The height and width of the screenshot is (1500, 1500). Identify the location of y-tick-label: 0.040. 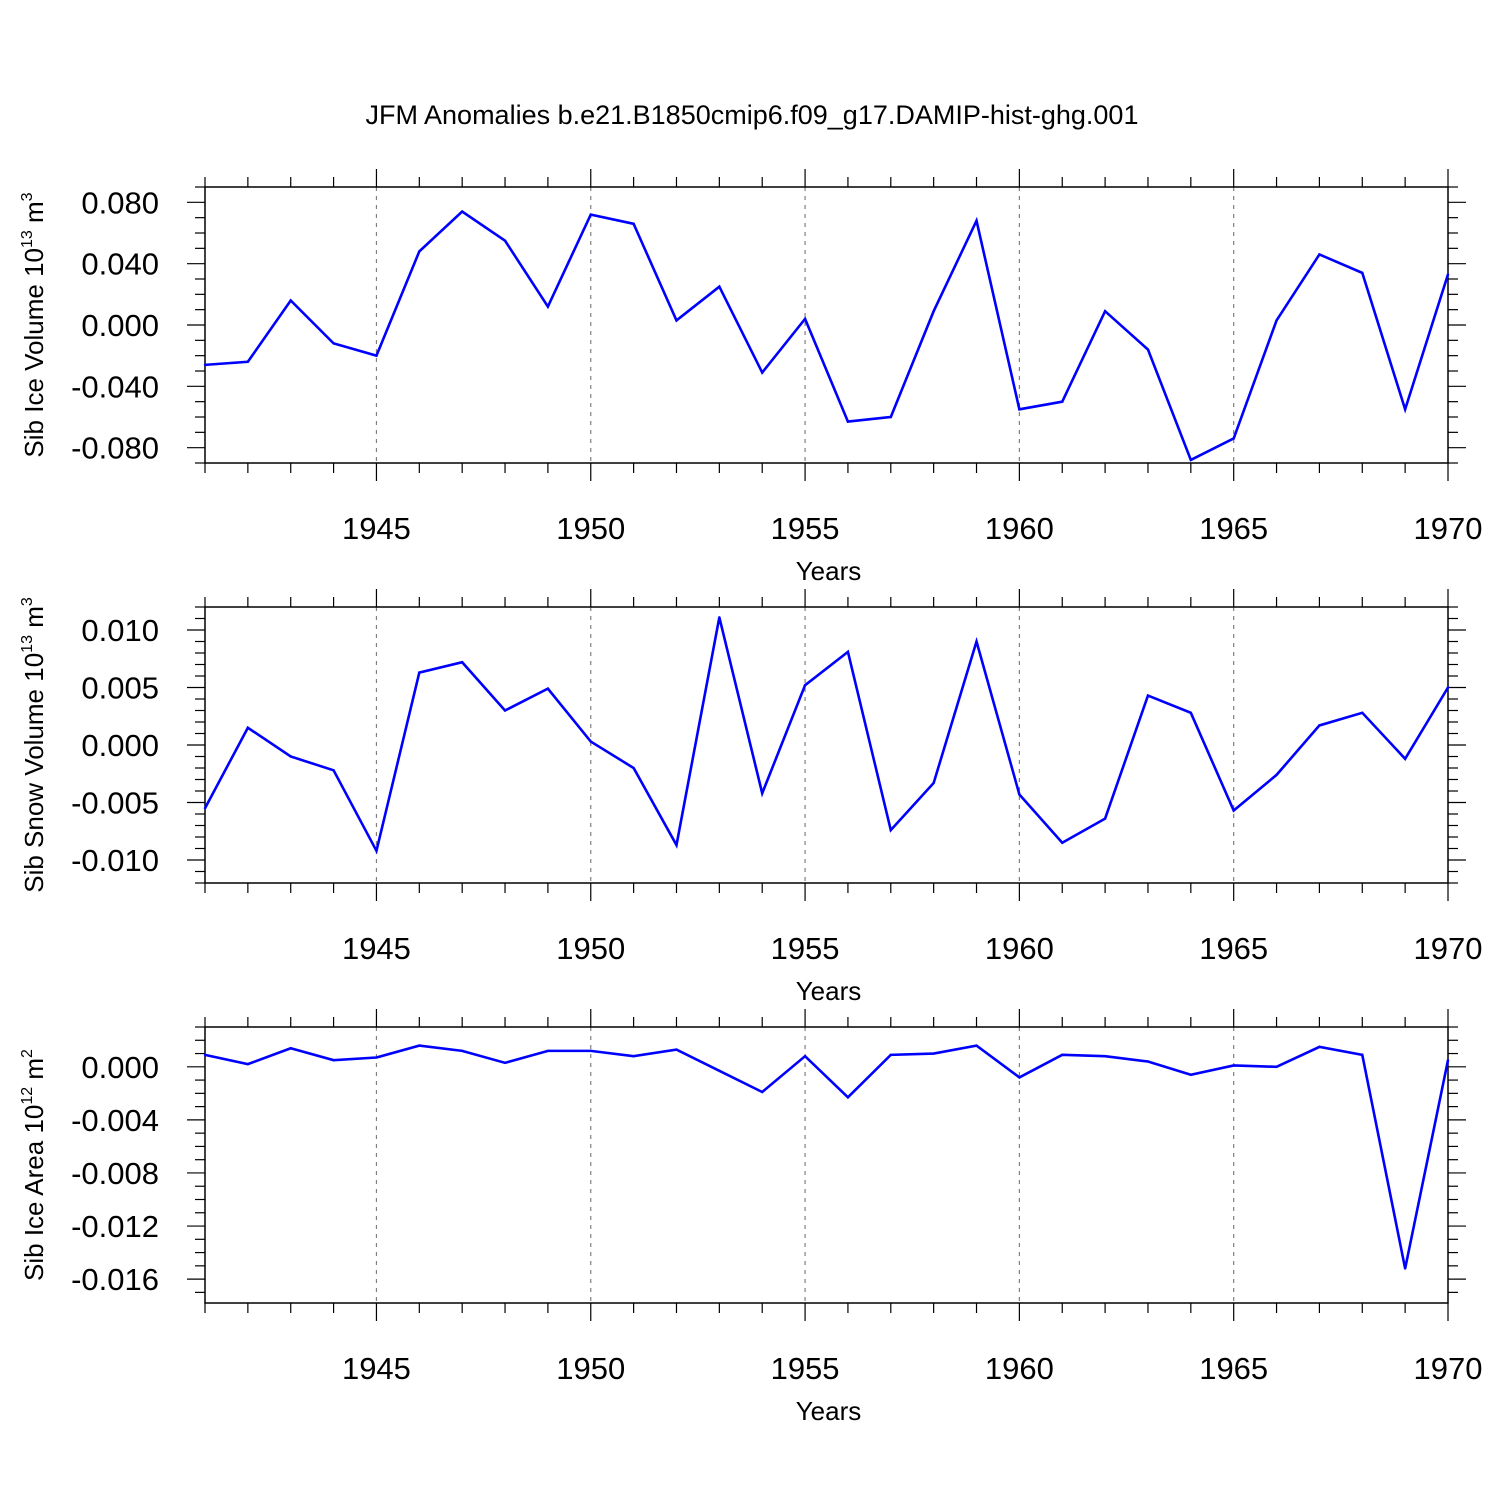
(120, 264).